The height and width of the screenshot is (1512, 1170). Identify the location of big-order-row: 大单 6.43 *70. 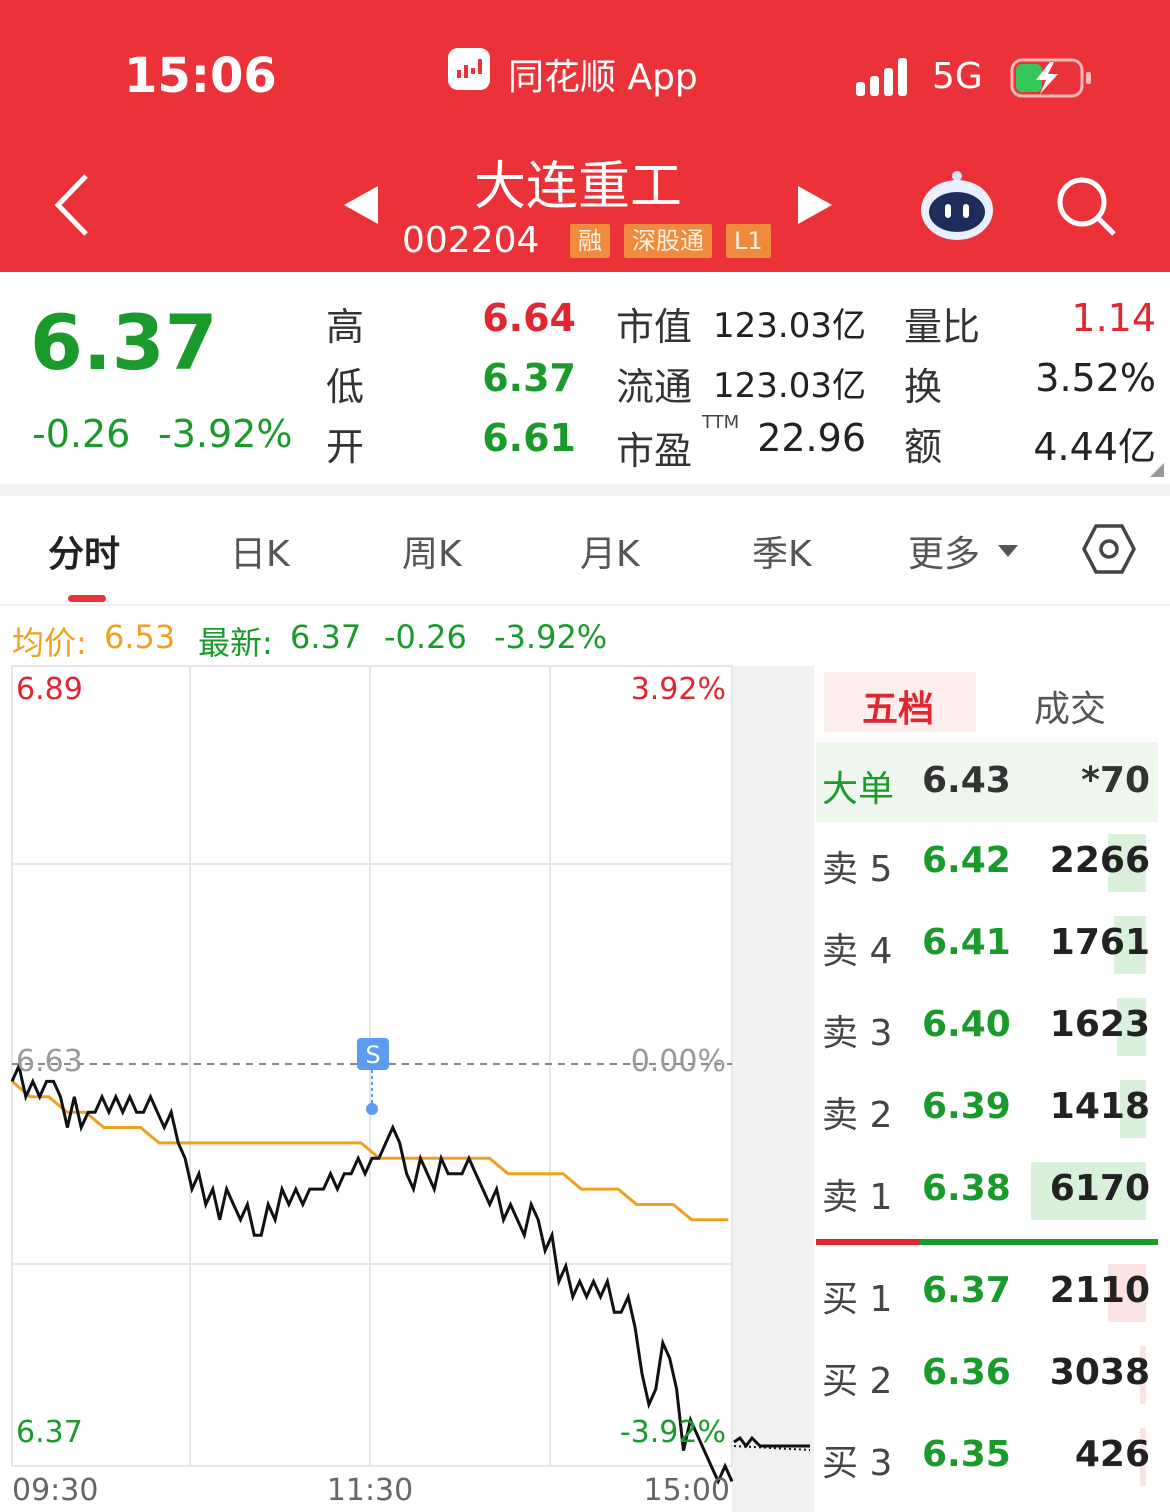
(987, 782).